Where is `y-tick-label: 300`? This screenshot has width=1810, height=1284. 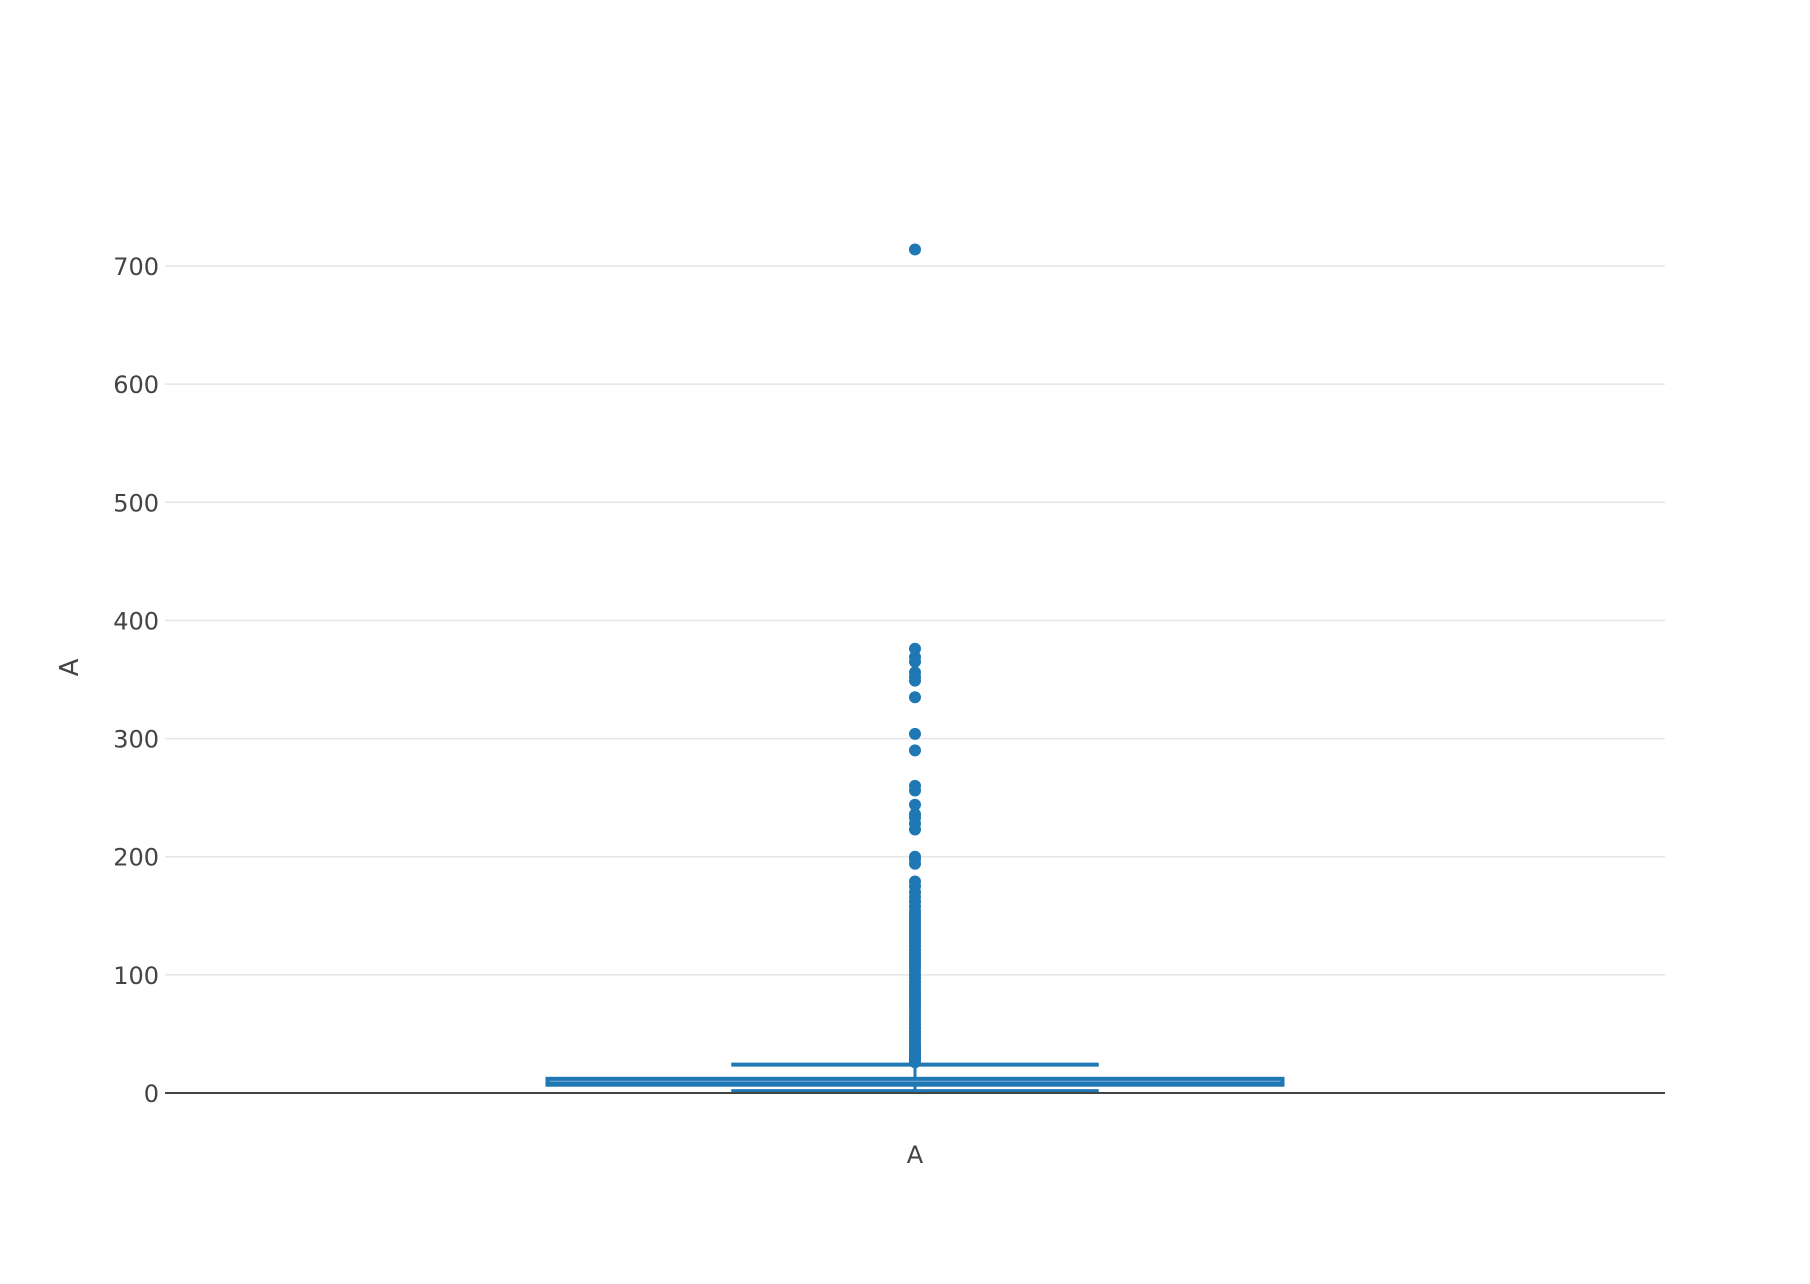
y-tick-label: 300 is located at coordinates (136, 740).